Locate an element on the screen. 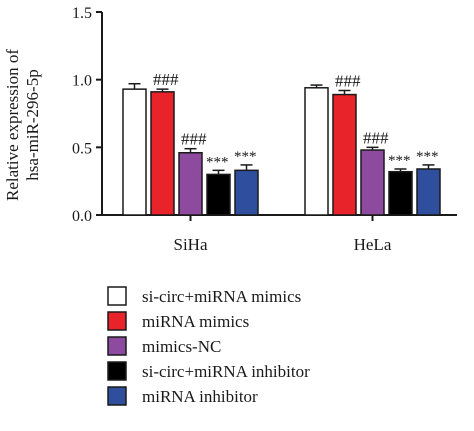  x-tick-labels: SiHa HeLa is located at coordinates (283, 234).